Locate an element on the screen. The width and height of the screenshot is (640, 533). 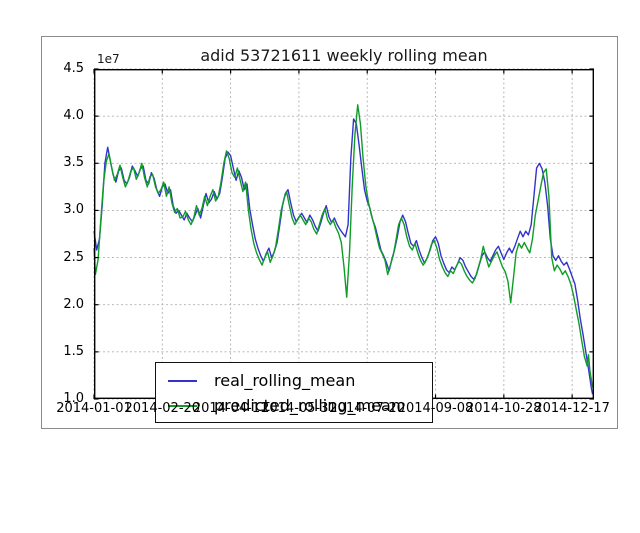
x-tick-label: 2014-07-20 is located at coordinates (367, 408).